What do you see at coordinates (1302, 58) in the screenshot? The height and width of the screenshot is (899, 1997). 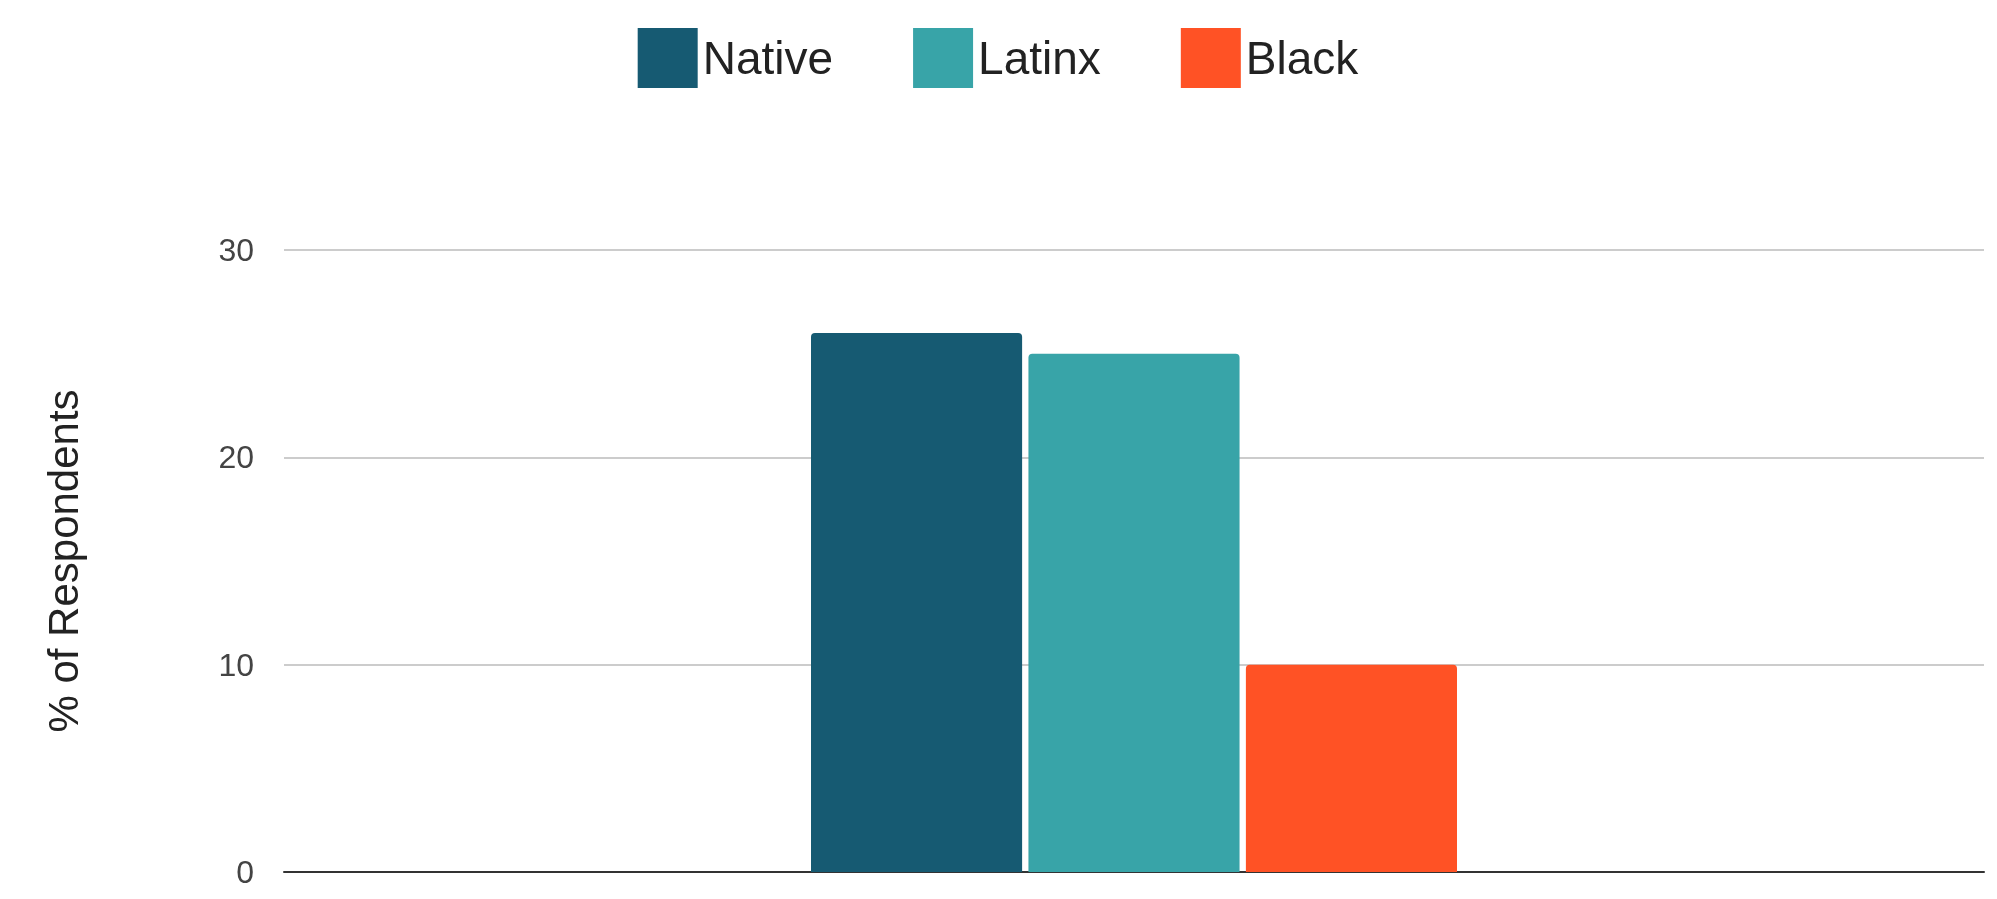 I see `legend-label: Black` at bounding box center [1302, 58].